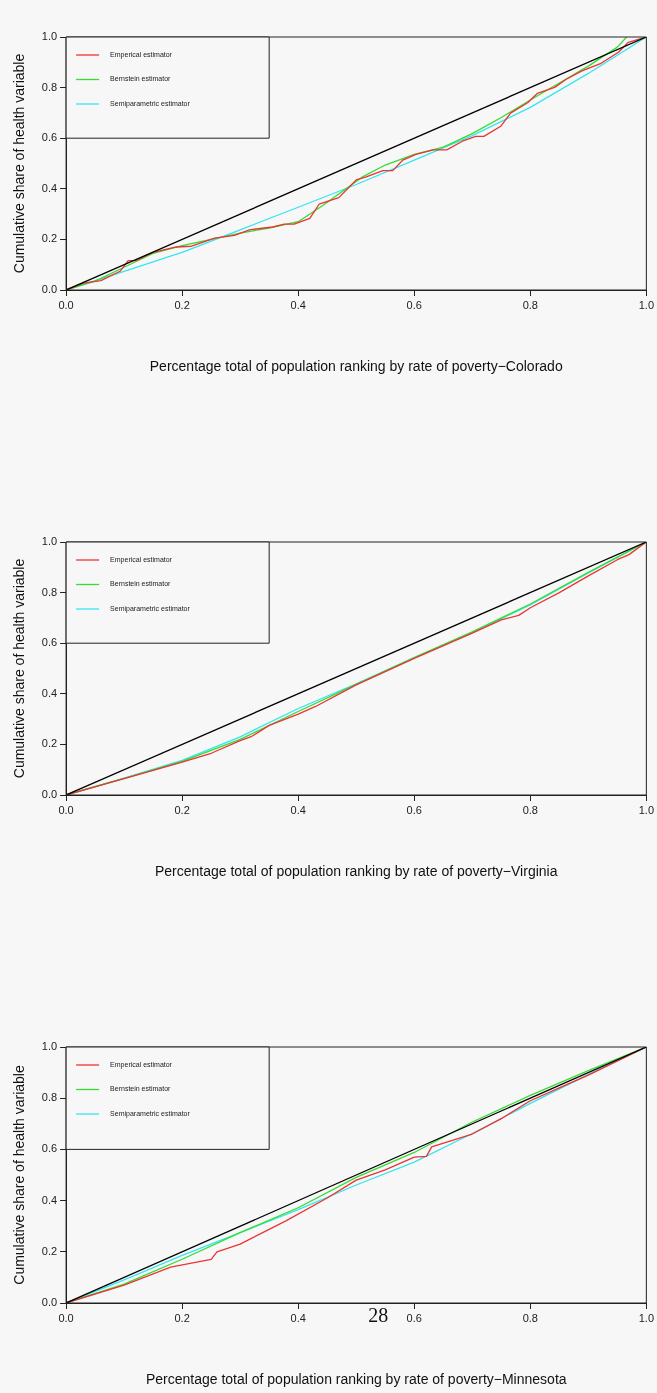  What do you see at coordinates (356, 871) in the screenshot?
I see `x-axis-title: Percentage total of population ranking by rate of poverty−Virginia` at bounding box center [356, 871].